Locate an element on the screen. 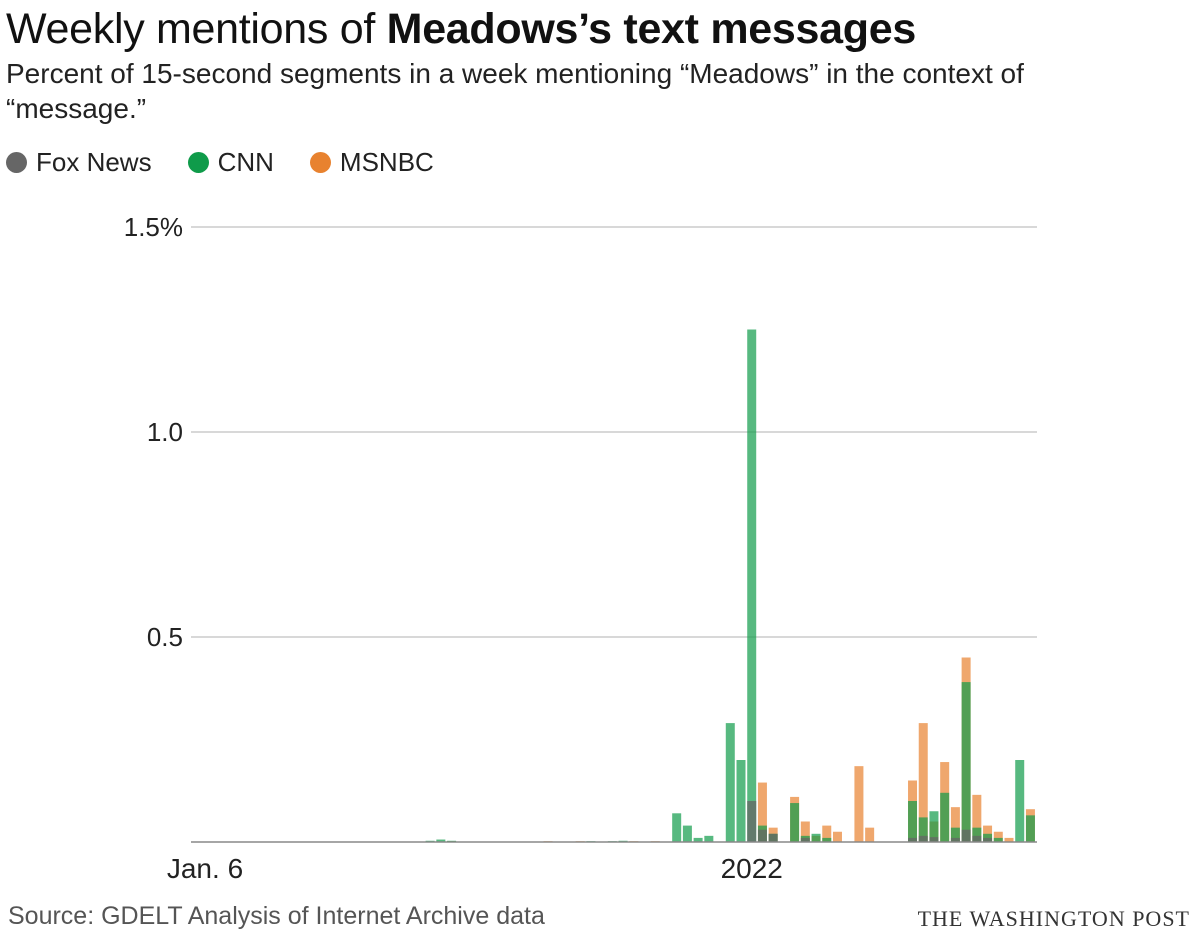 The image size is (1200, 940). y-tick-label: 0.5 is located at coordinates (165, 637).